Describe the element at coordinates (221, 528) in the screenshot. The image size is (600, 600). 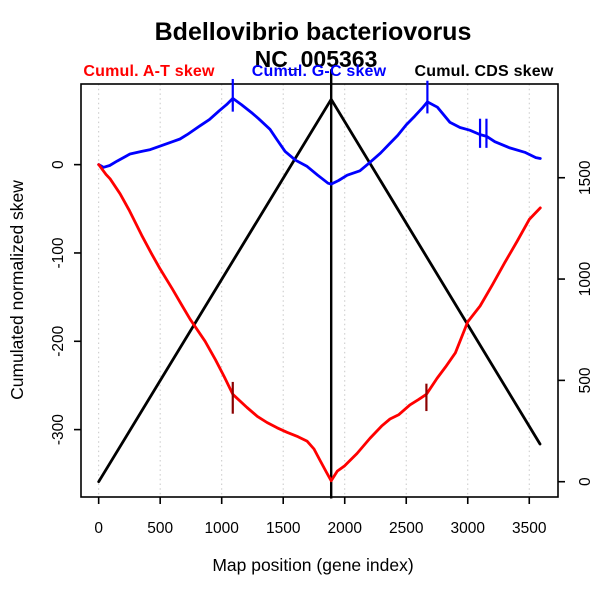
I see `x-tick-label: 1000` at that location.